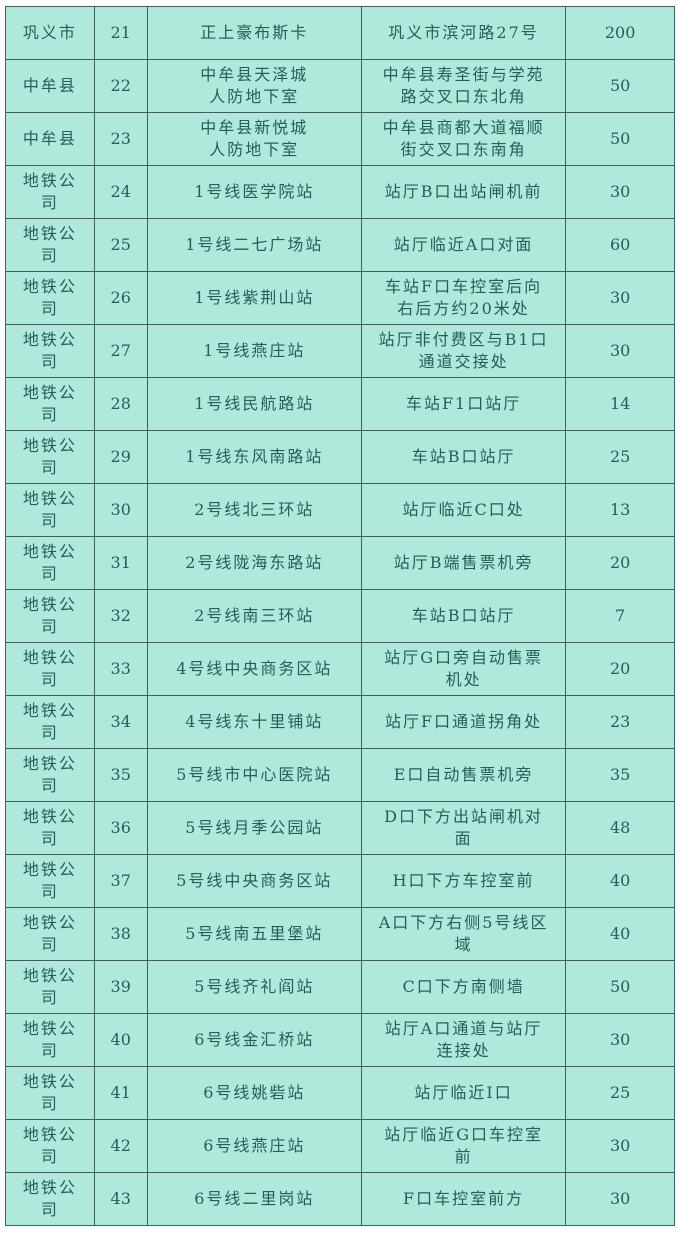 This screenshot has width=678, height=1258. What do you see at coordinates (340, 1040) in the screenshot?
I see `table-row: 地铁公司 40 6号线金汇桥站 站厅A口通道与站厅 连接处 30` at bounding box center [340, 1040].